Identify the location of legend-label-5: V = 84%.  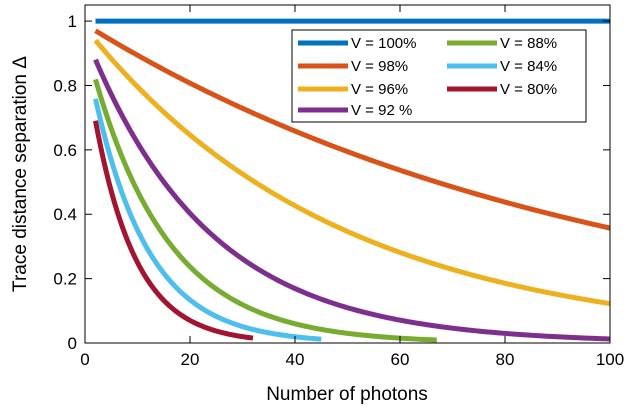
(528, 66).